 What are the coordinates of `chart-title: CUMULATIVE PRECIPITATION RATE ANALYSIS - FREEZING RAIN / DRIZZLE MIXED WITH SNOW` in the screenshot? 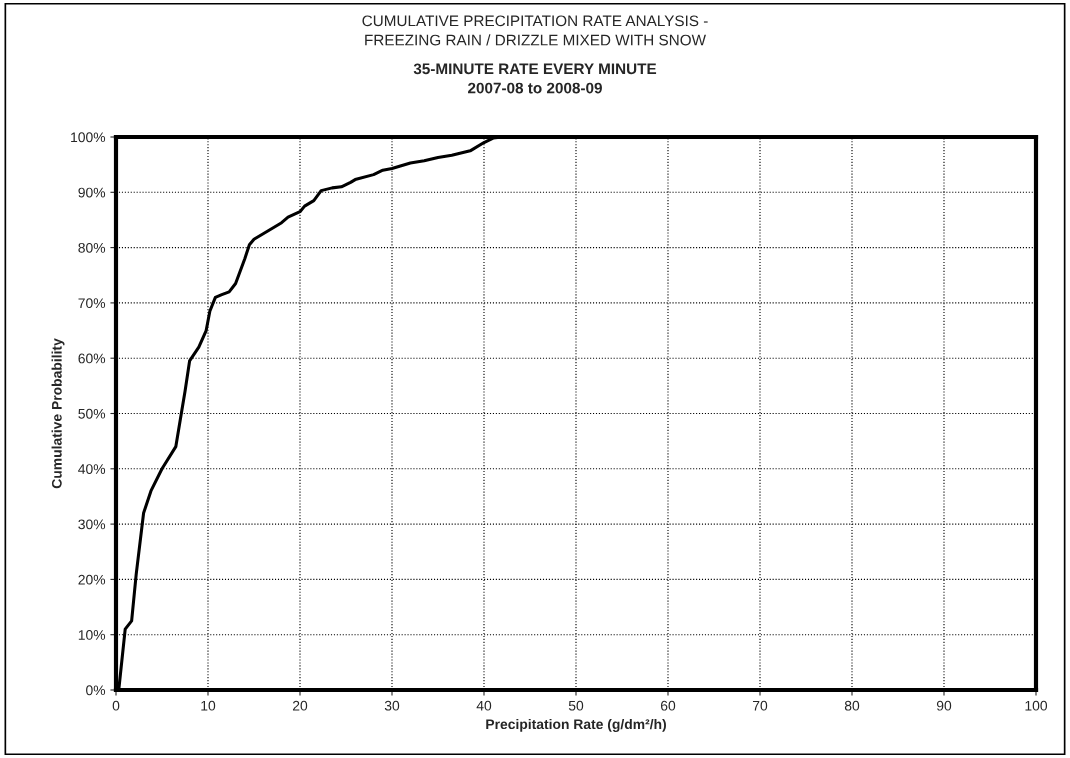 It's located at (535, 30).